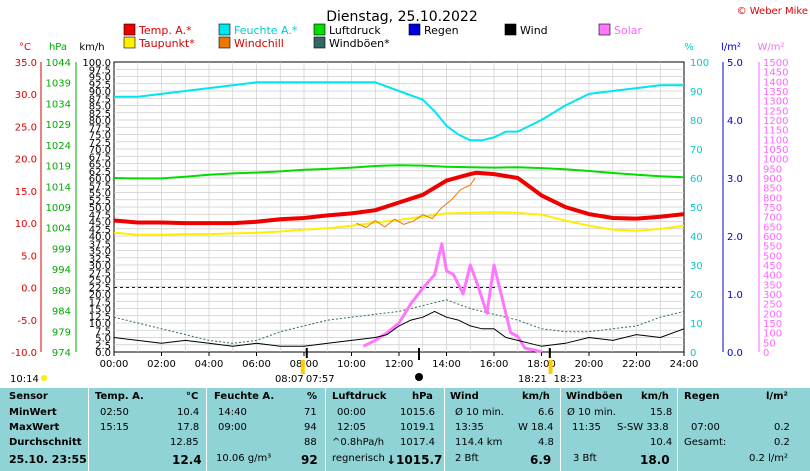 The height and width of the screenshot is (471, 810). I want to click on avg-hum-val: 88, so click(310, 442).